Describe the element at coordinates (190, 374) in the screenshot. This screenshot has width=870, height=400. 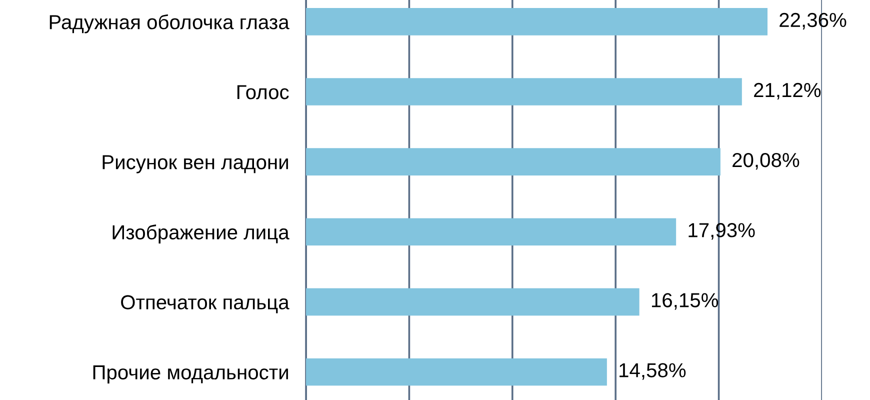
I see `y-tick-label: Прочие модальности` at that location.